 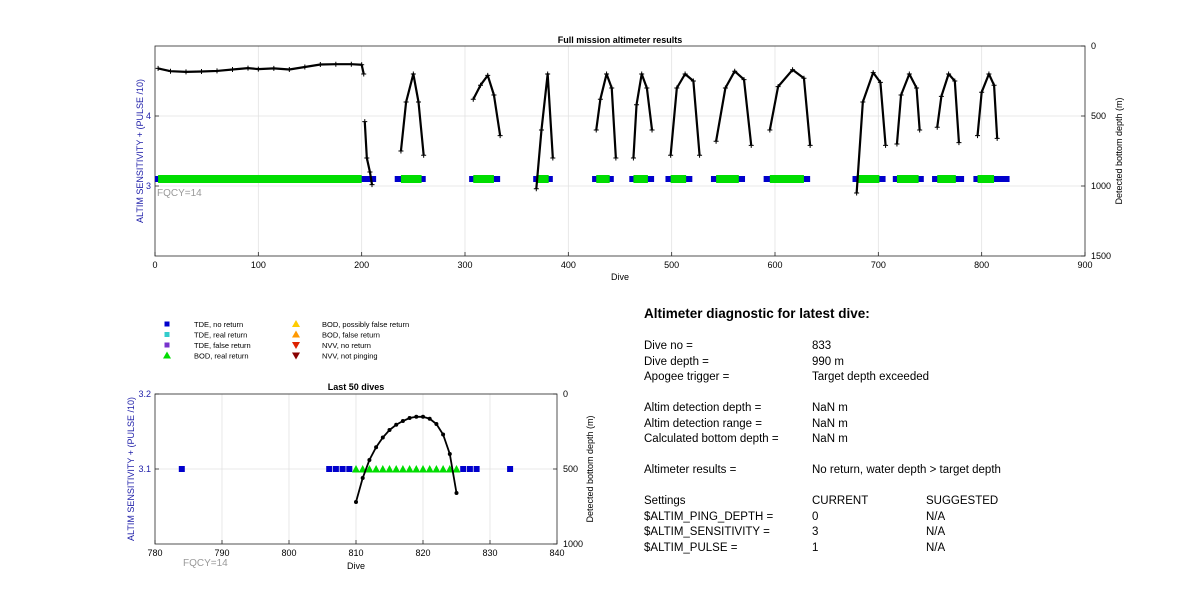 I want to click on apogee-row: Apogee trigger = Target depth exceeded, so click(x=904, y=378).